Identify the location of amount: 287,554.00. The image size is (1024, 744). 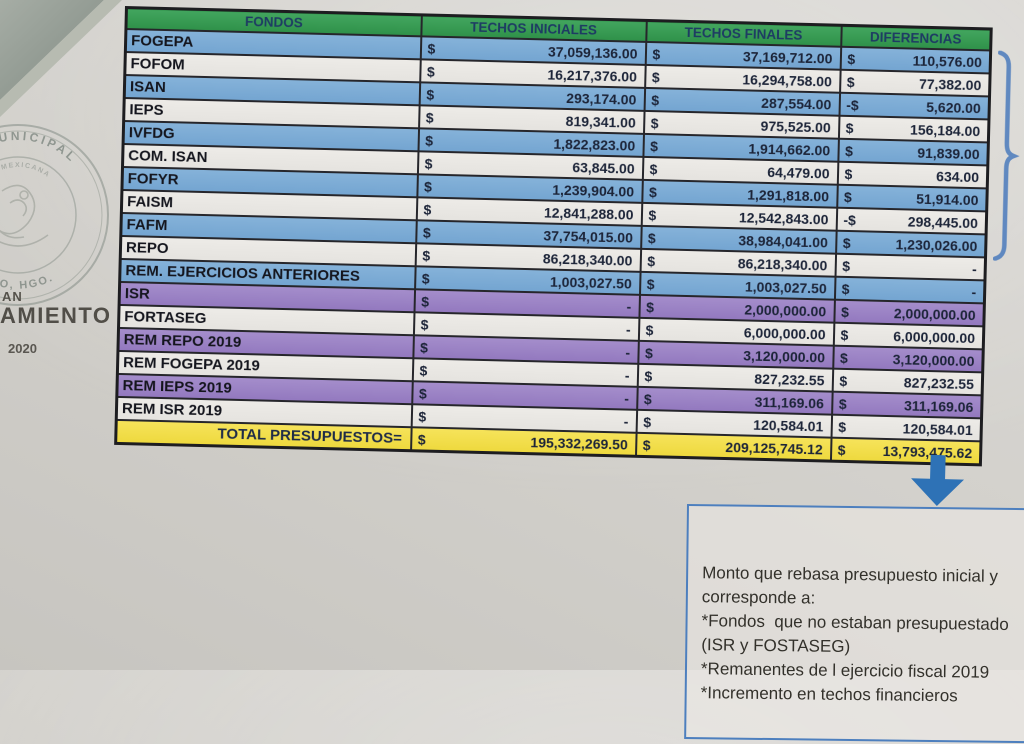
(796, 103).